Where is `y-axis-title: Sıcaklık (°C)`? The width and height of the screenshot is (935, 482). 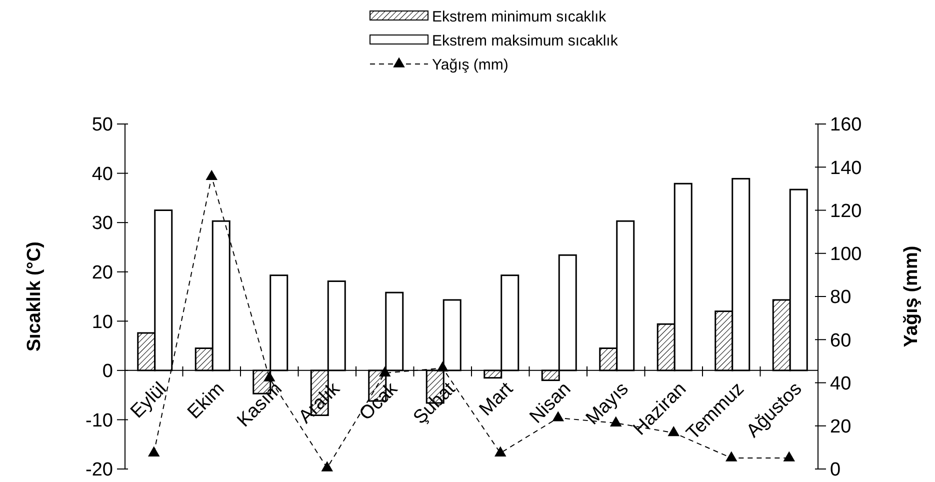 y-axis-title: Sıcaklık (°C) is located at coordinates (34, 296).